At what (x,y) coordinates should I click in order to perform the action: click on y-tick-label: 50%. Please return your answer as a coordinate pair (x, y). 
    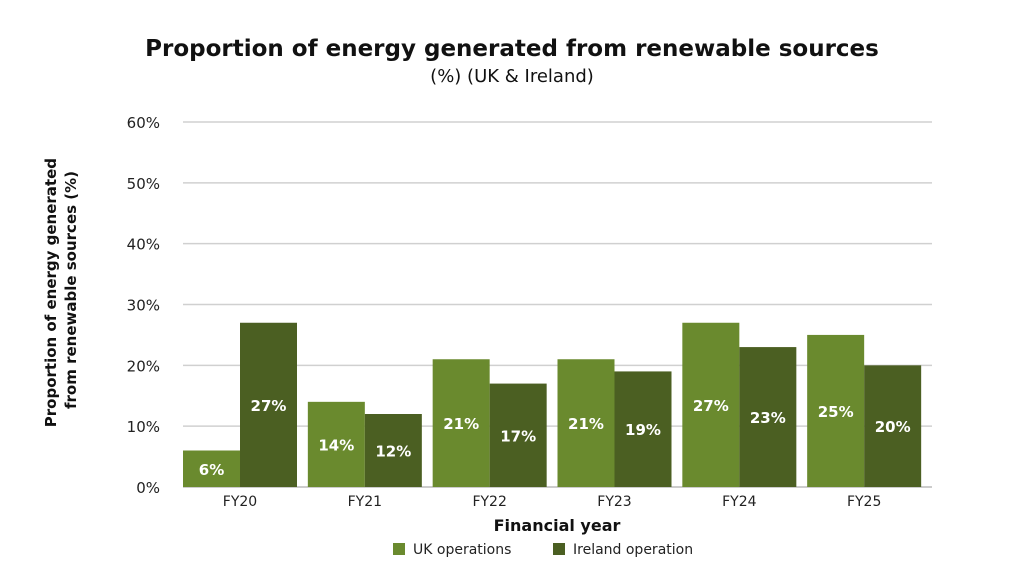
    Looking at the image, I should click on (143, 184).